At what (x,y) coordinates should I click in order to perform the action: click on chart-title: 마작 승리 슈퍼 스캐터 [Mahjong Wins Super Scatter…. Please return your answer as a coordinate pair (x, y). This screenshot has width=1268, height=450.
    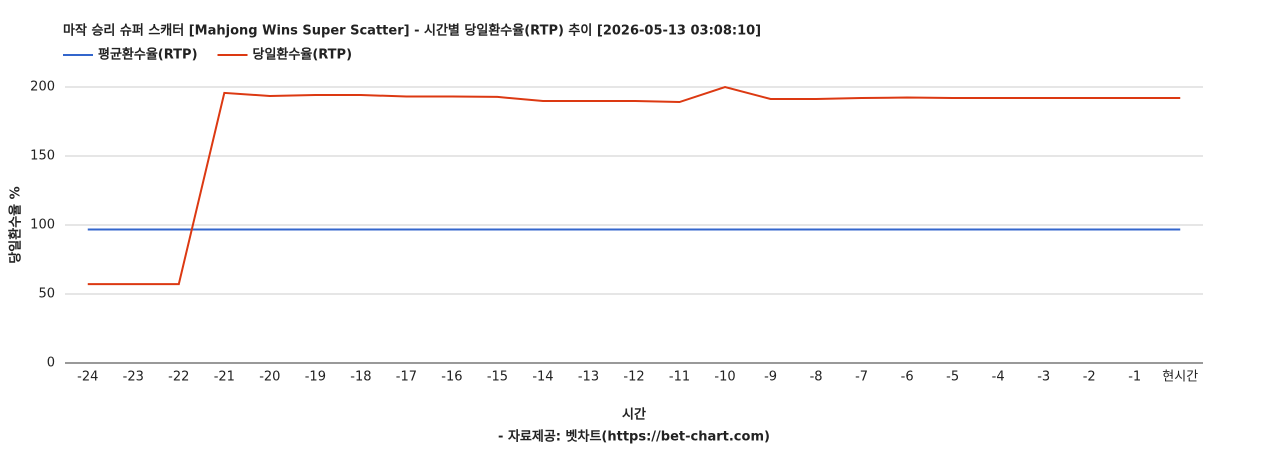
    Looking at the image, I should click on (412, 31).